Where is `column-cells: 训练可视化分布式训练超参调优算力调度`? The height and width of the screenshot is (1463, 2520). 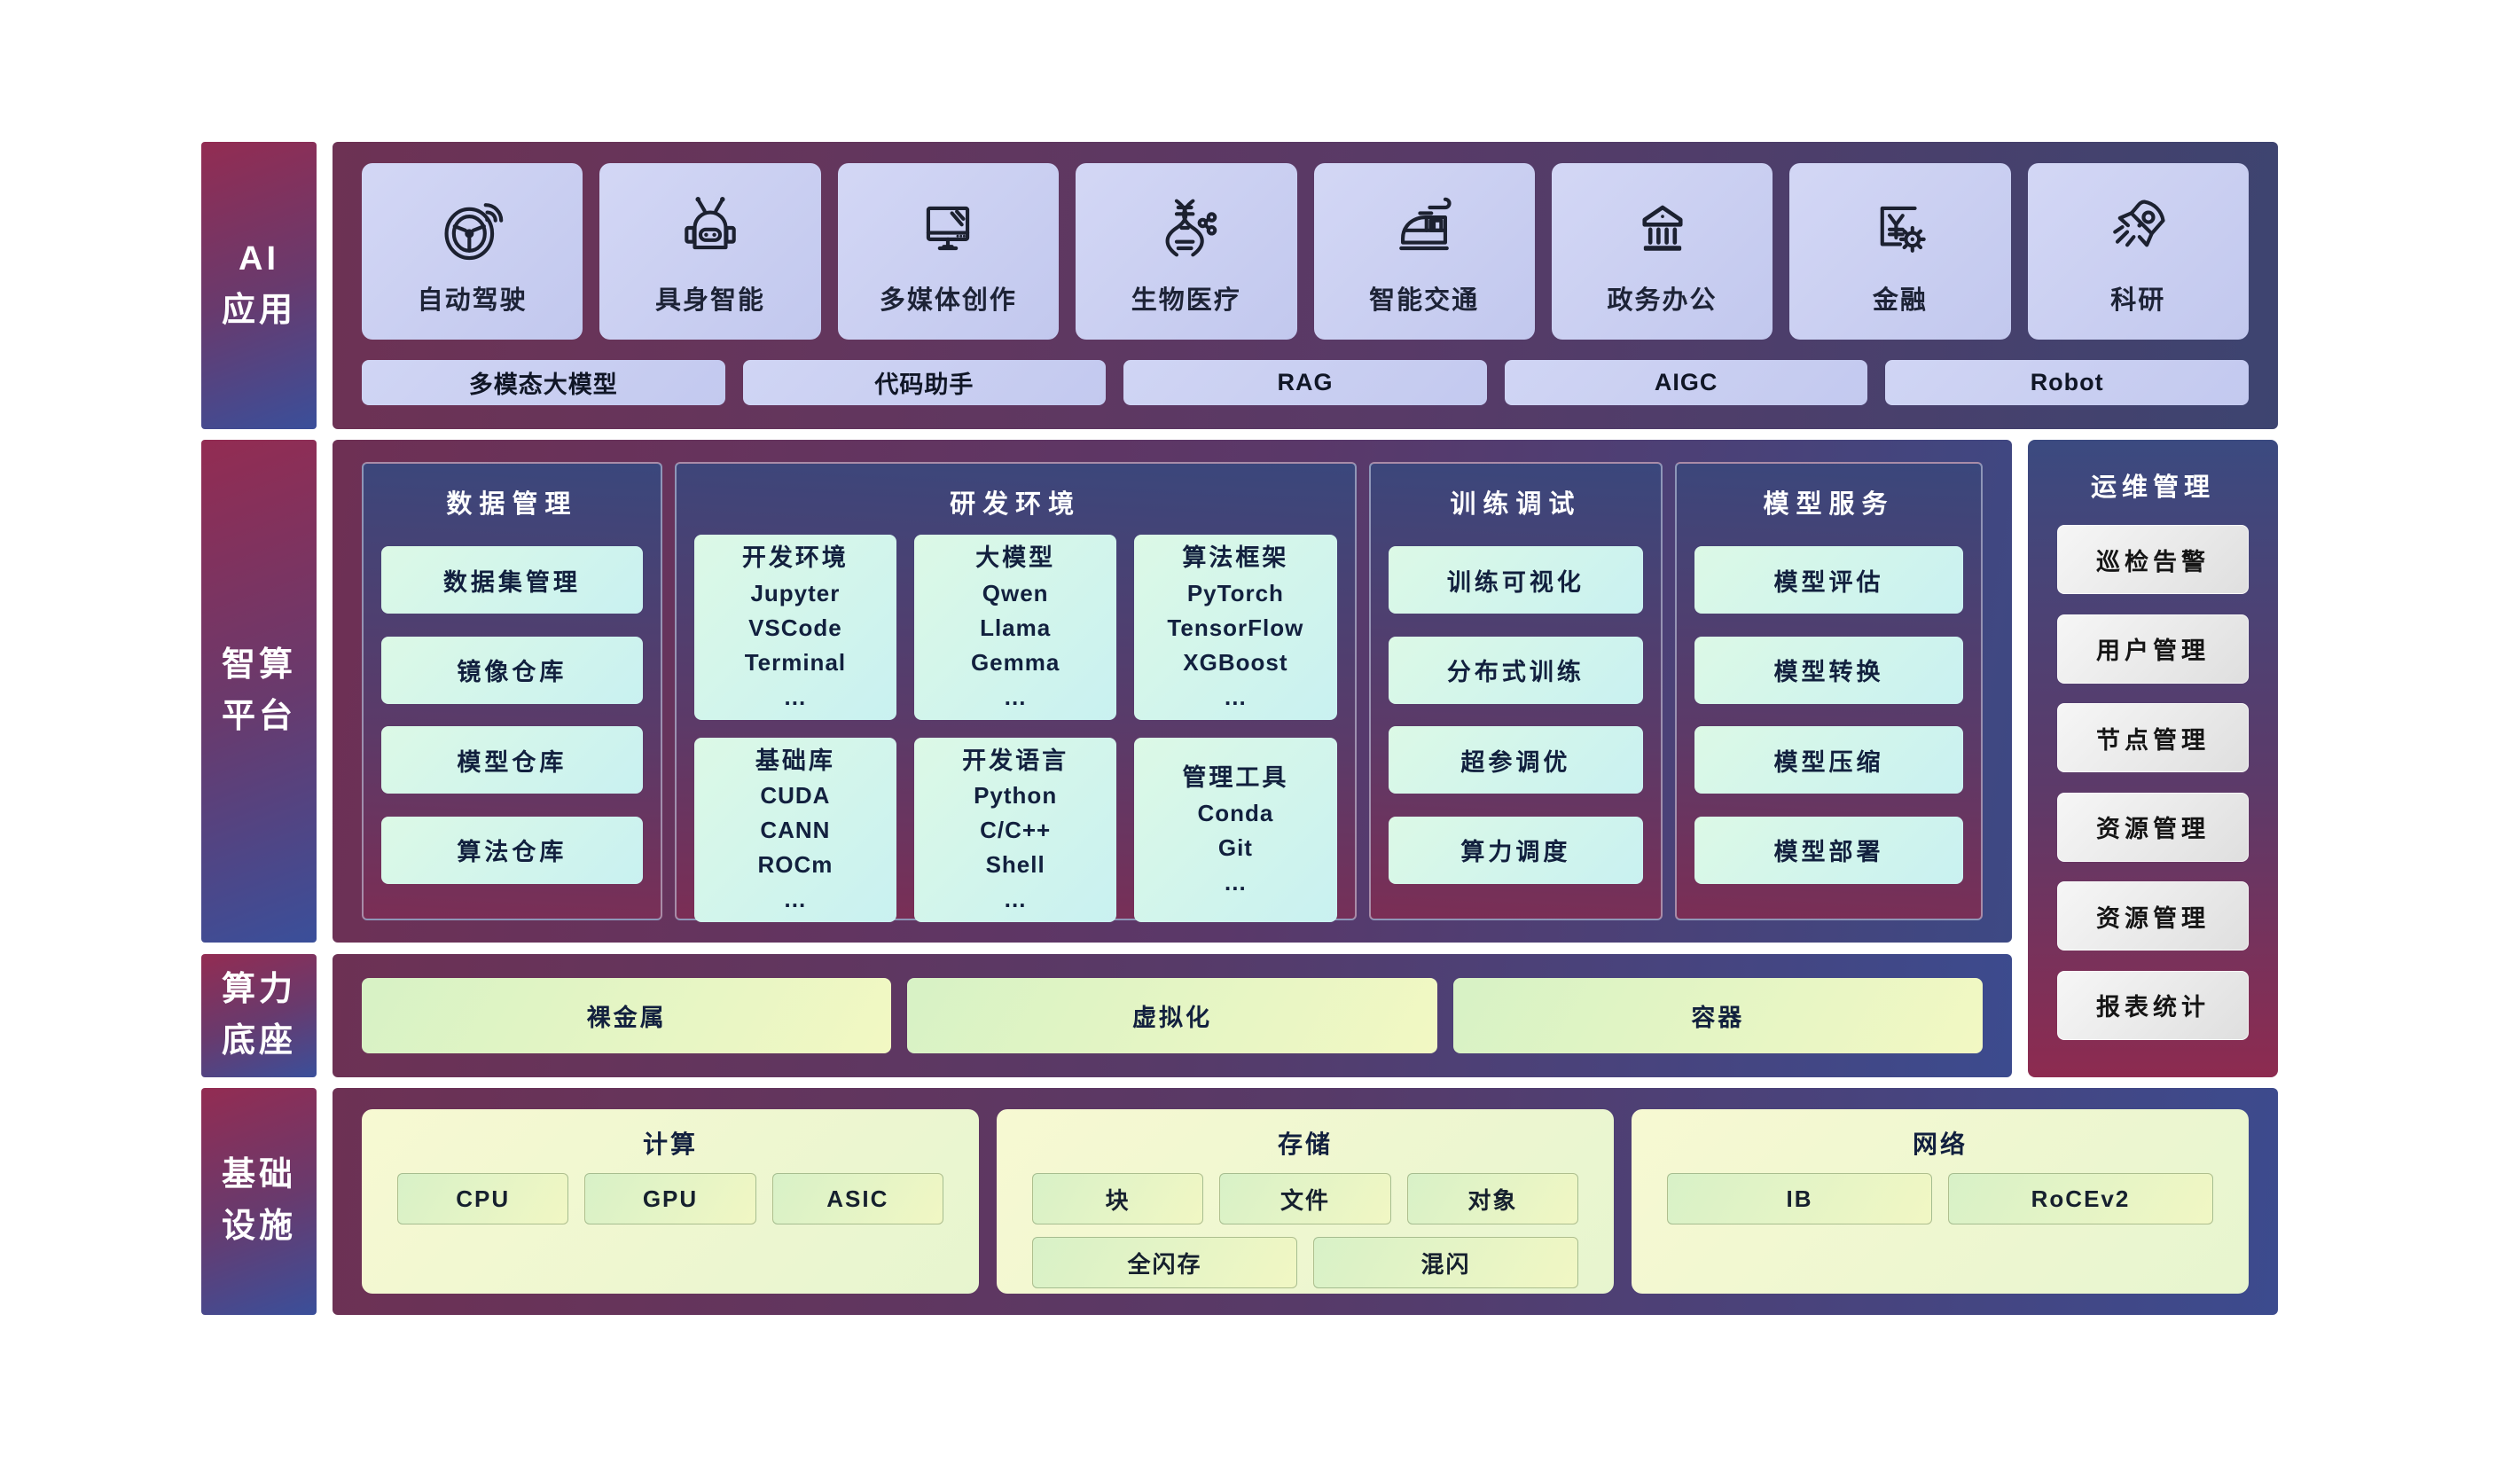 column-cells: 训练可视化分布式训练超参调优算力调度 is located at coordinates (1516, 715).